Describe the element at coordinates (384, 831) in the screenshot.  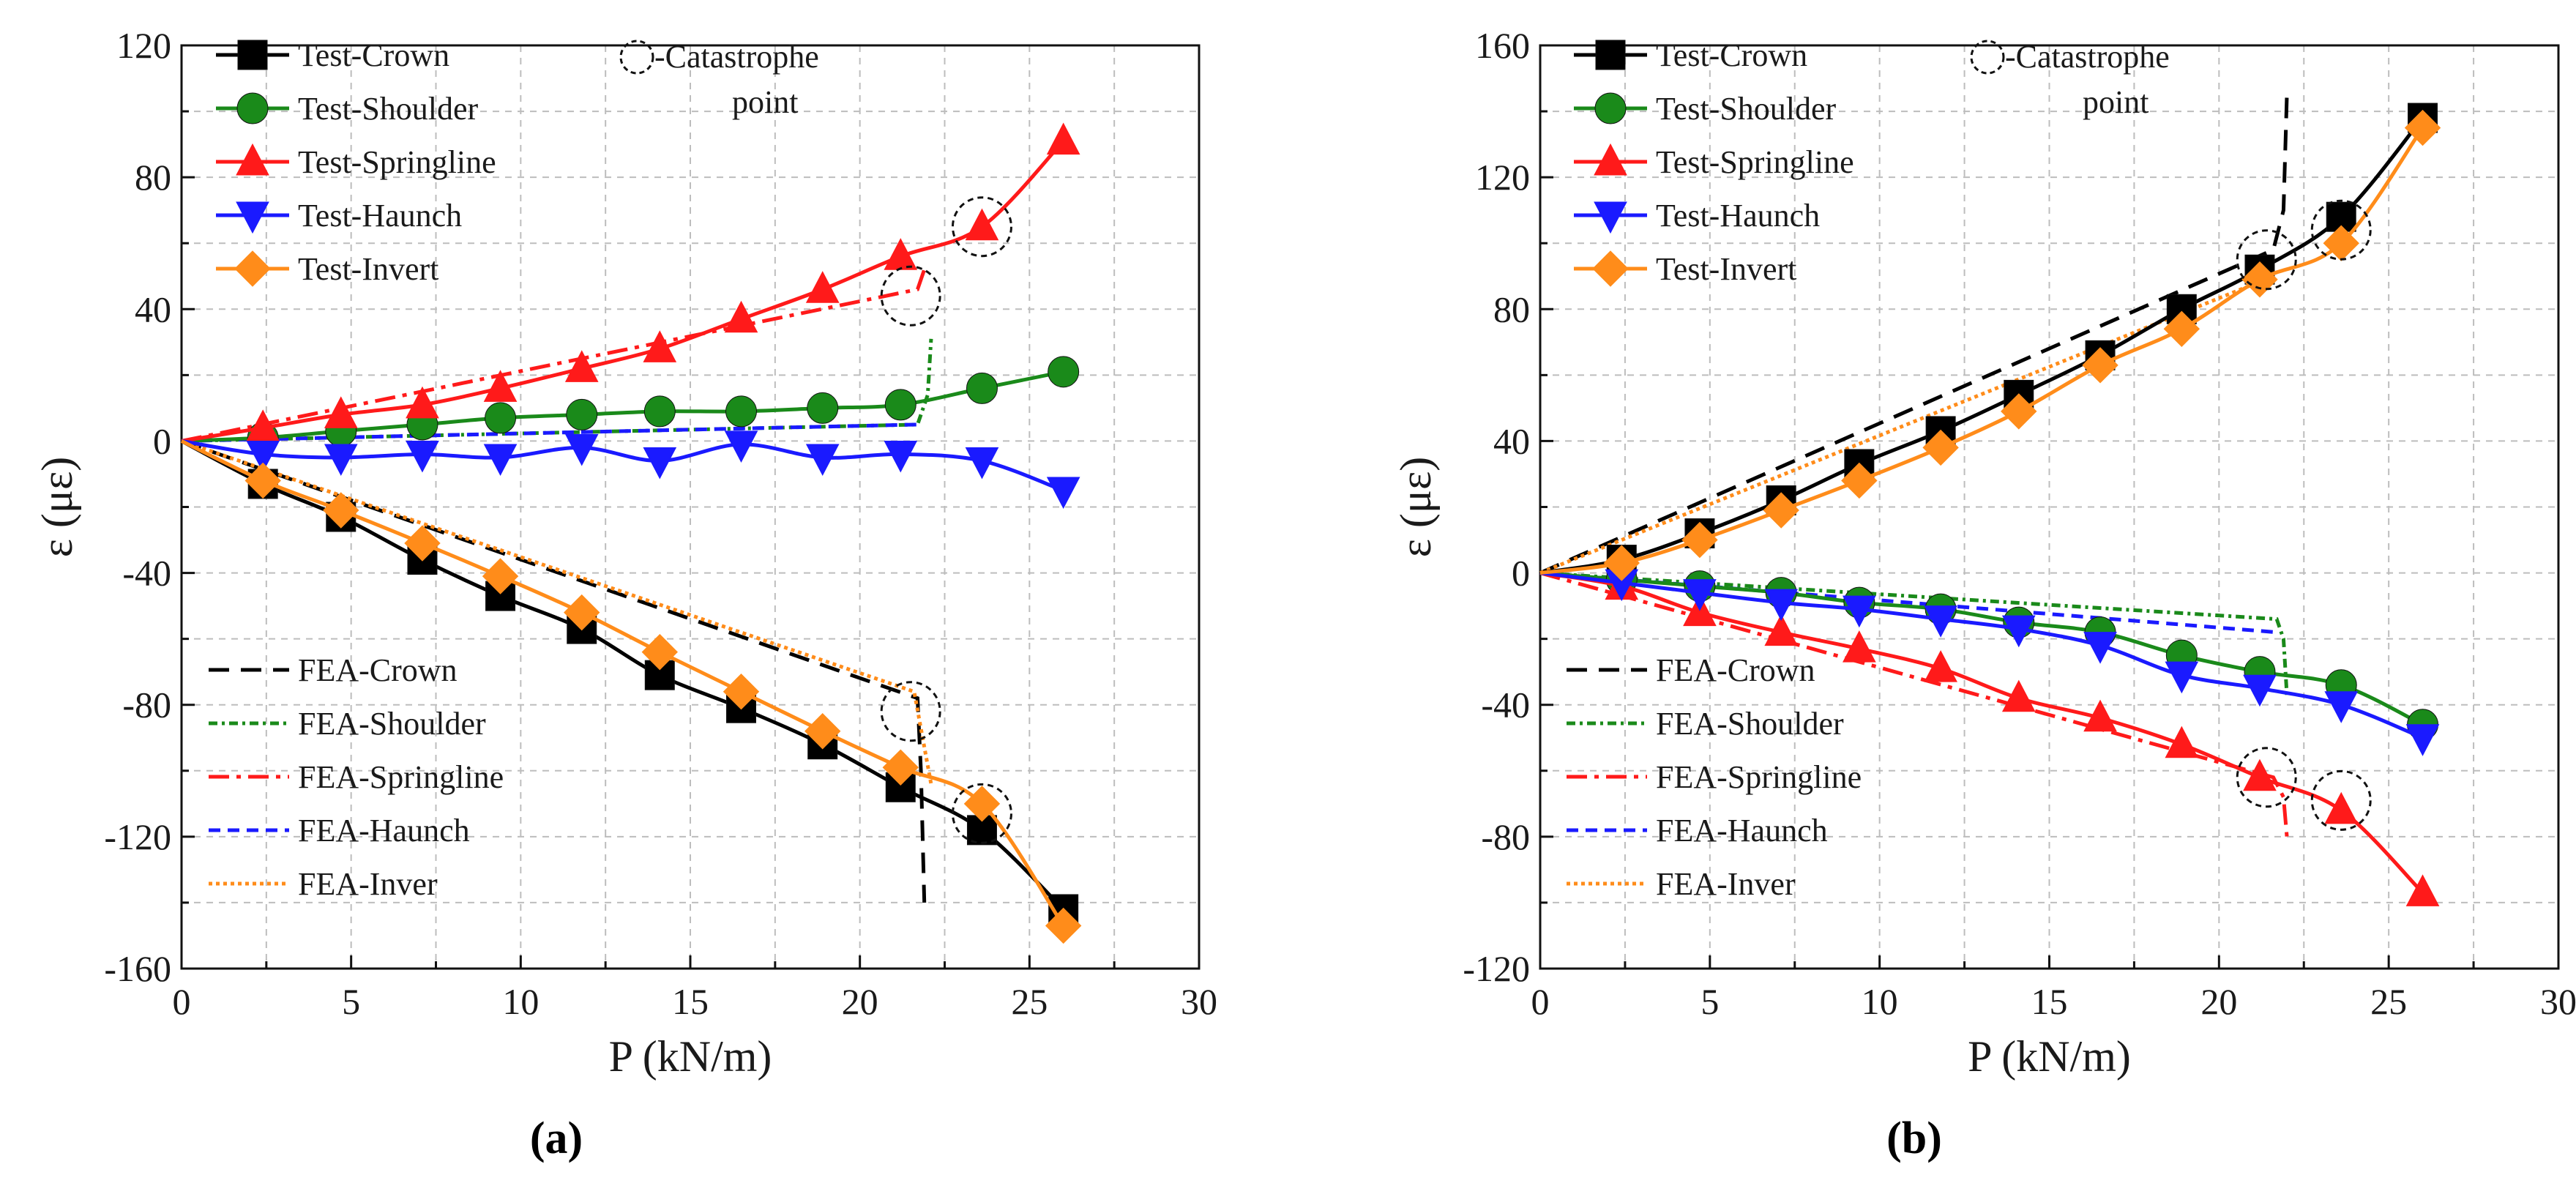
I see `legend-label-fea-haunch: FEA-Haunch` at that location.